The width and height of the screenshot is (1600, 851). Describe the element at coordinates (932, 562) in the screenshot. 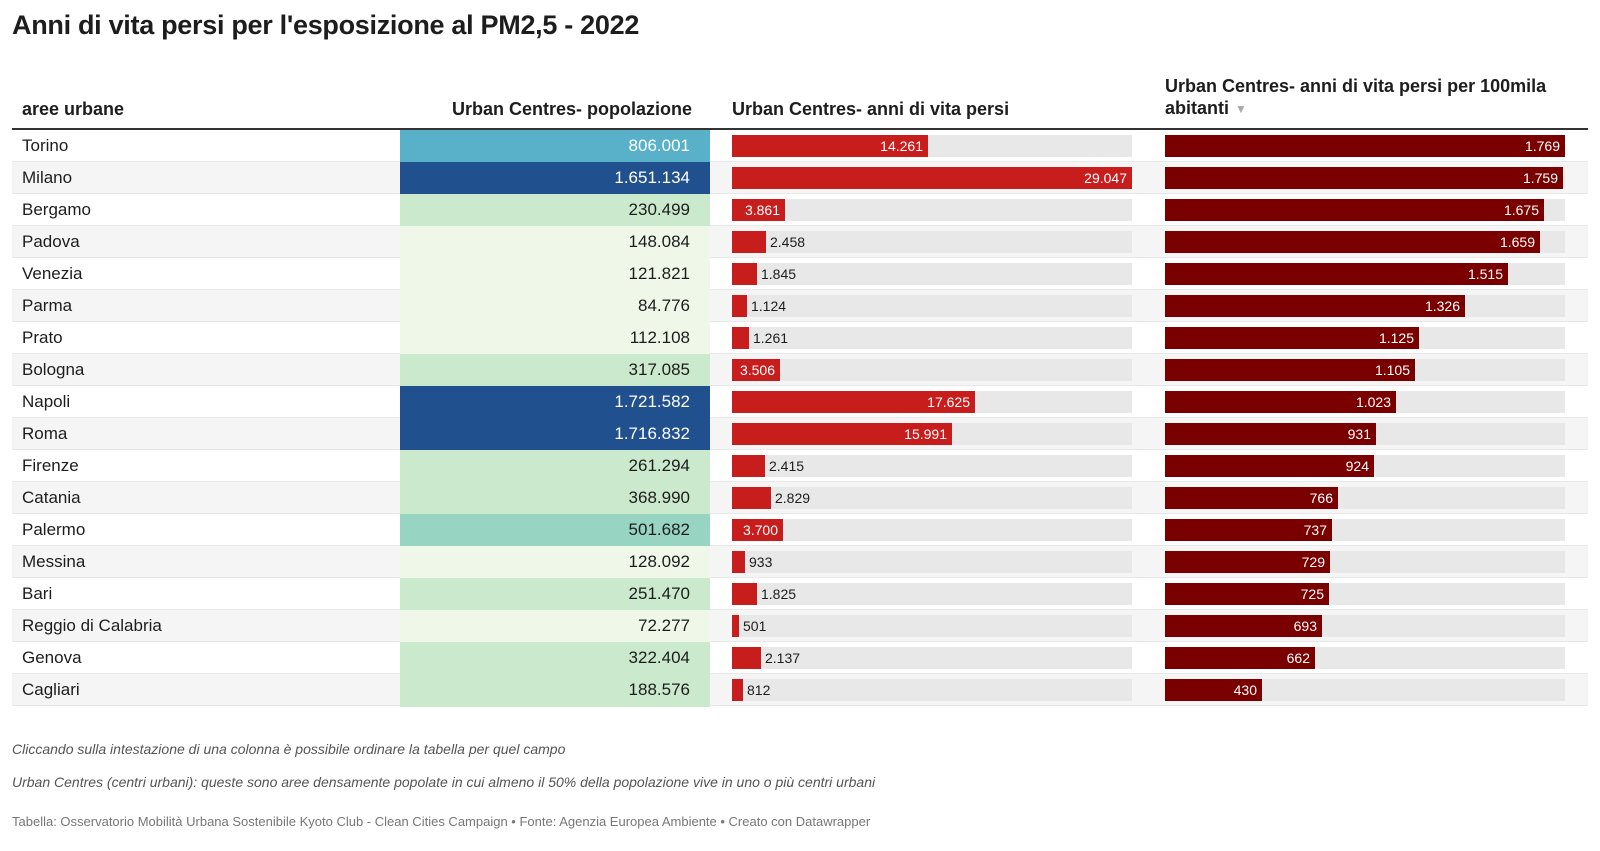

I see `years-bar-track: 933` at that location.